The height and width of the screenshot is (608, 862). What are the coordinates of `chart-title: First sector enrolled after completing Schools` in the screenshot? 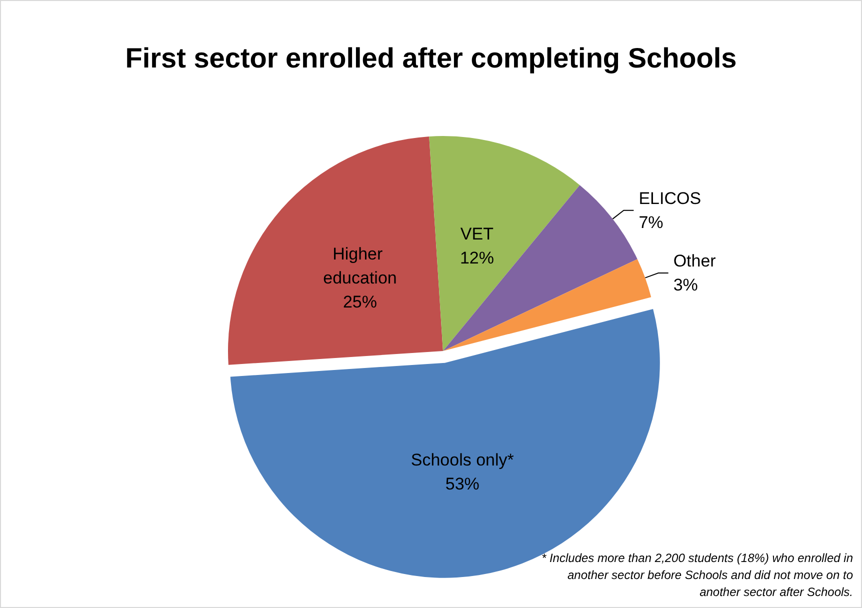 It's located at (431, 58).